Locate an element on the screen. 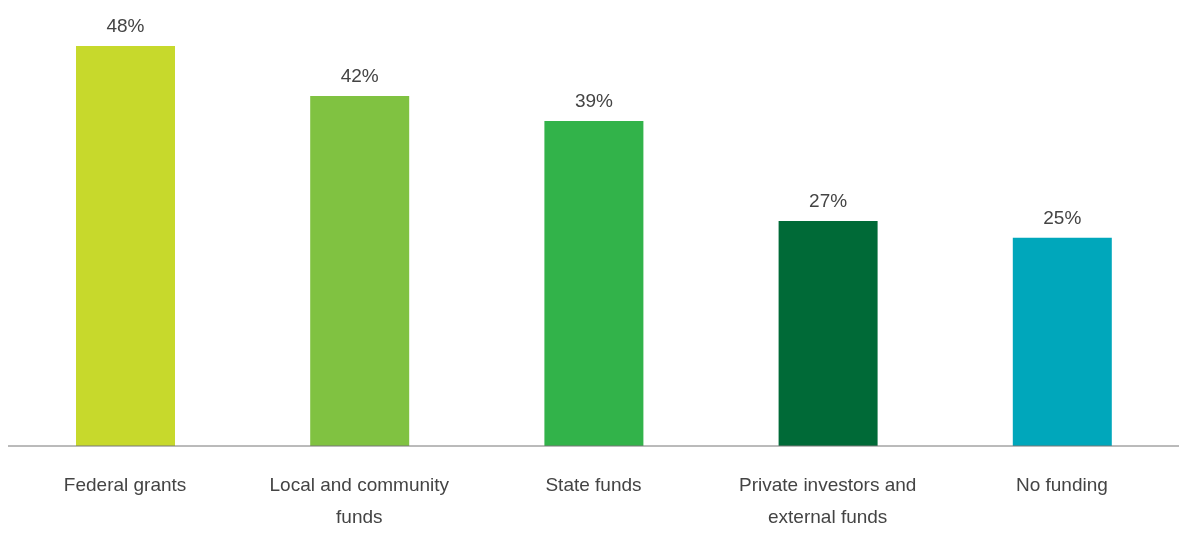  x-tick-label: State funds is located at coordinates (593, 485).